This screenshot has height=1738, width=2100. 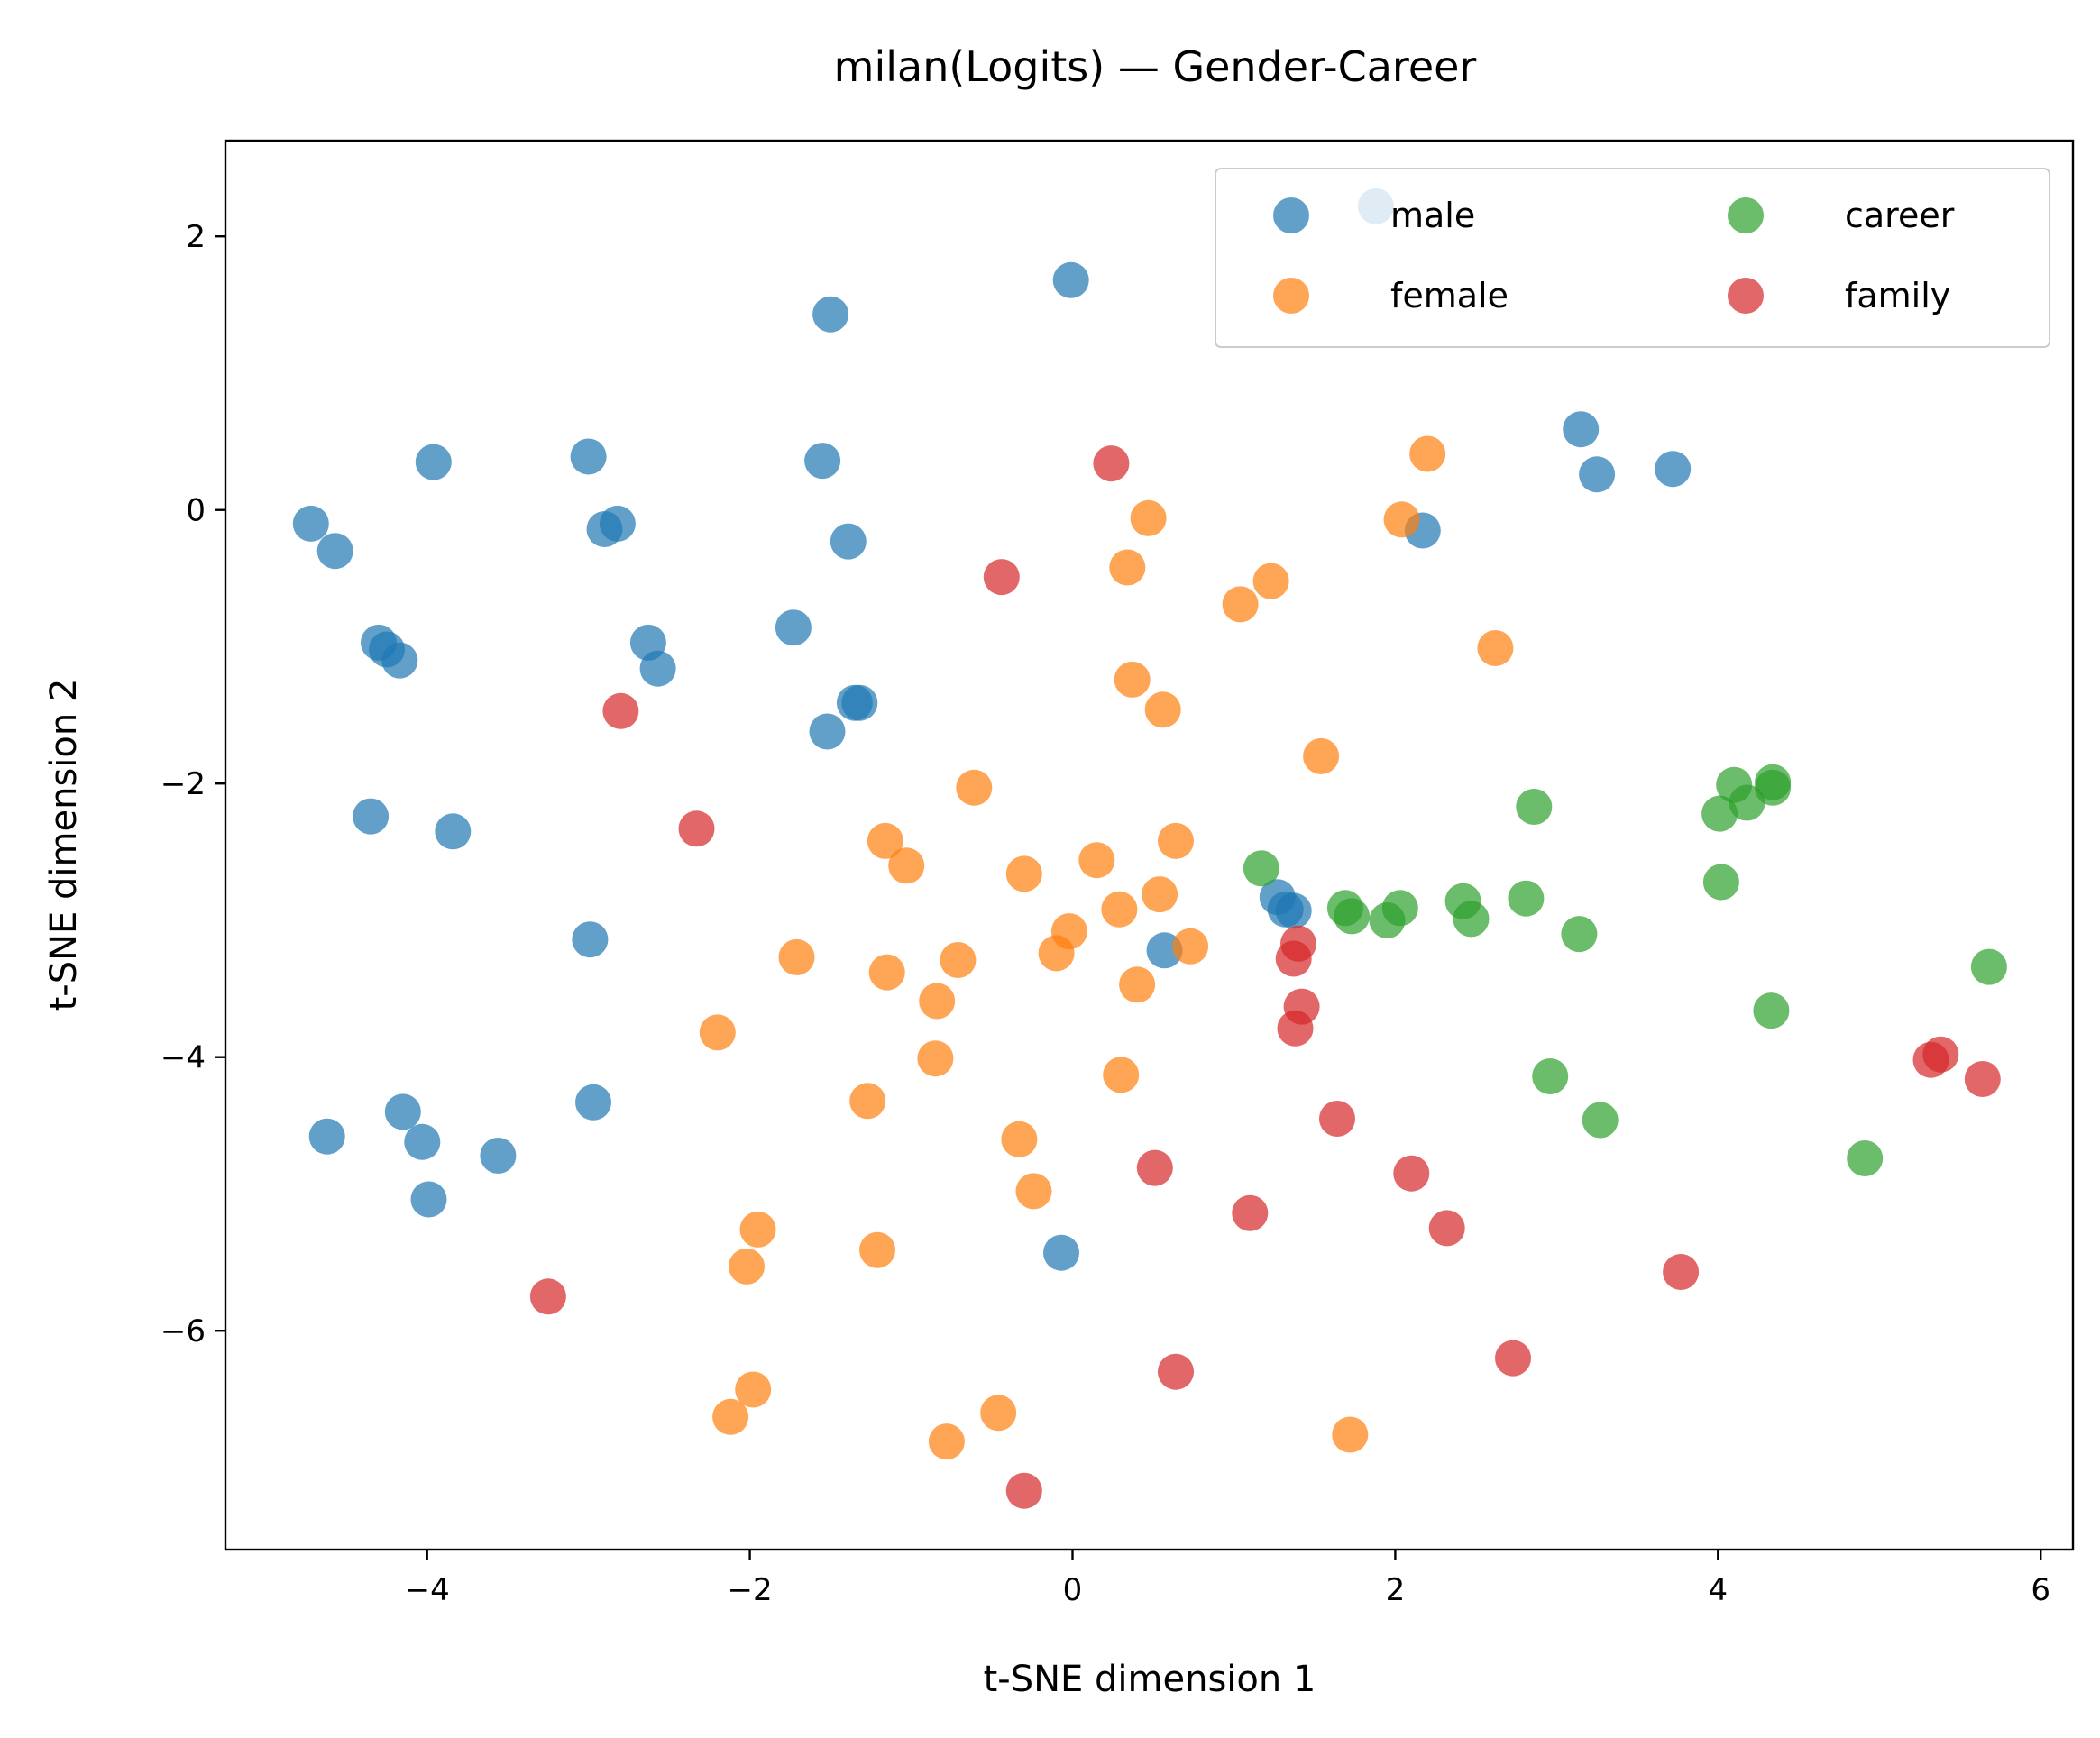 What do you see at coordinates (183, 1058) in the screenshot?
I see `y-tick-label: −4` at bounding box center [183, 1058].